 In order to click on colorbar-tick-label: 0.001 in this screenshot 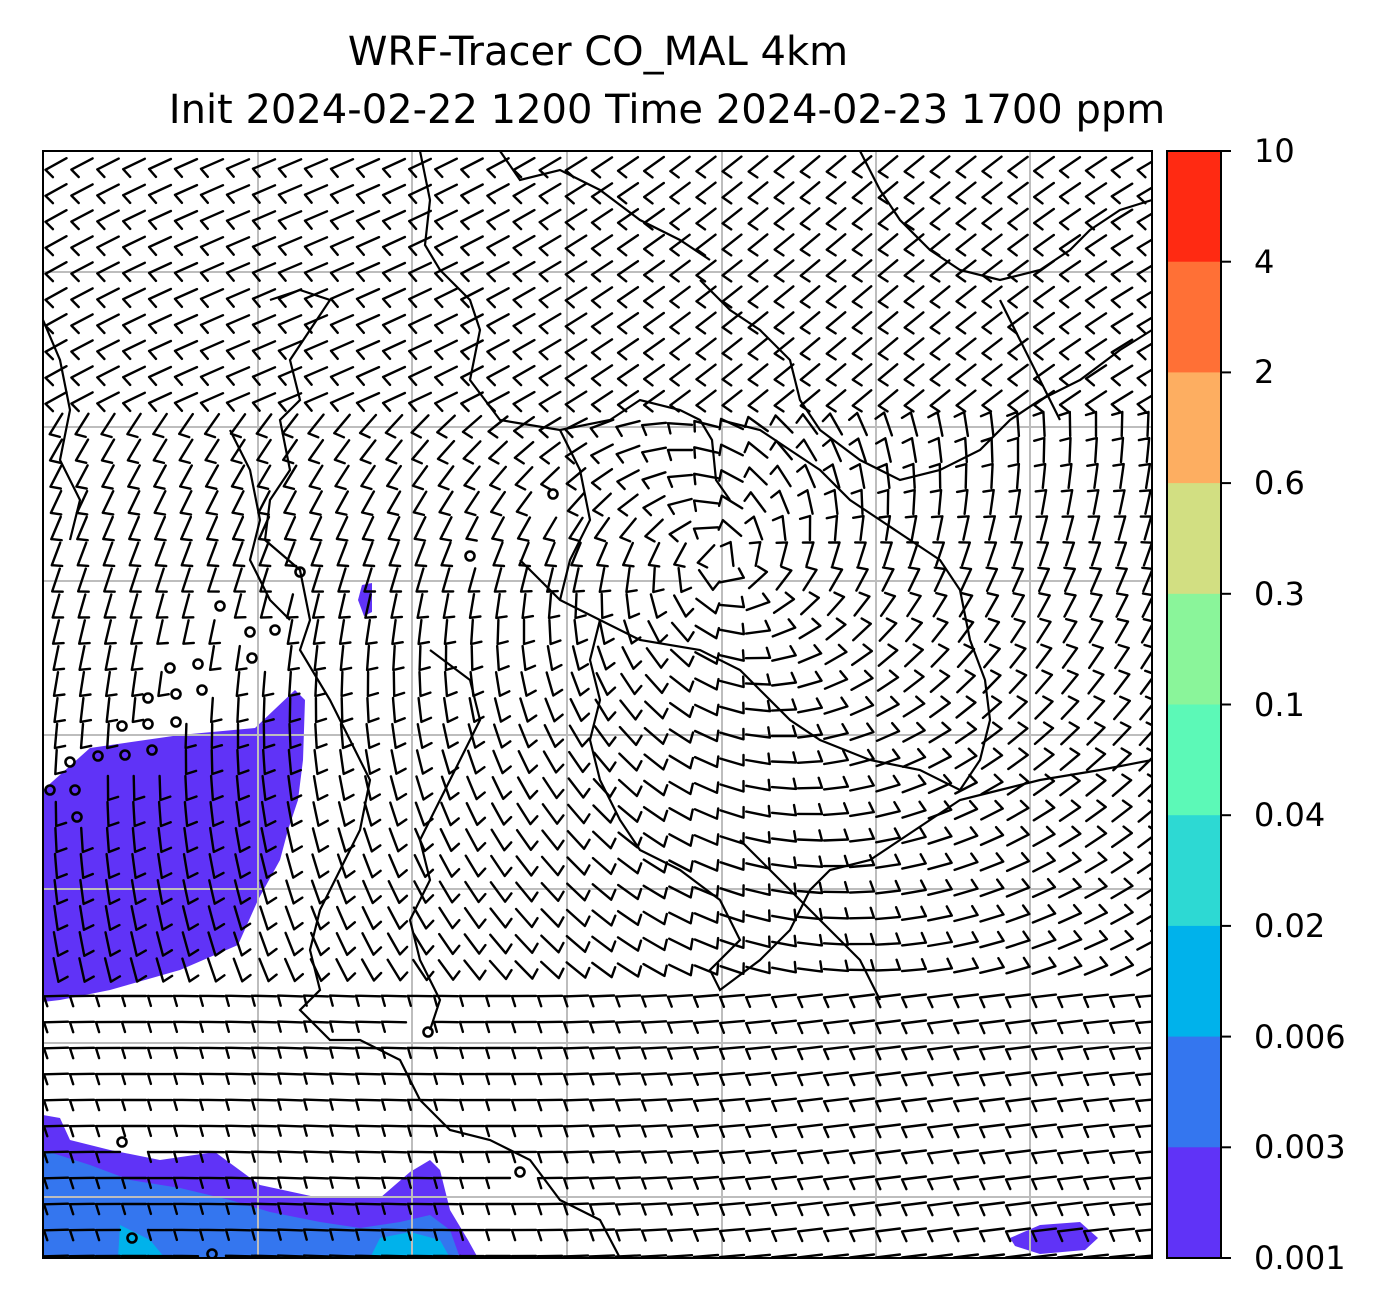, I will do `click(1300, 1258)`.